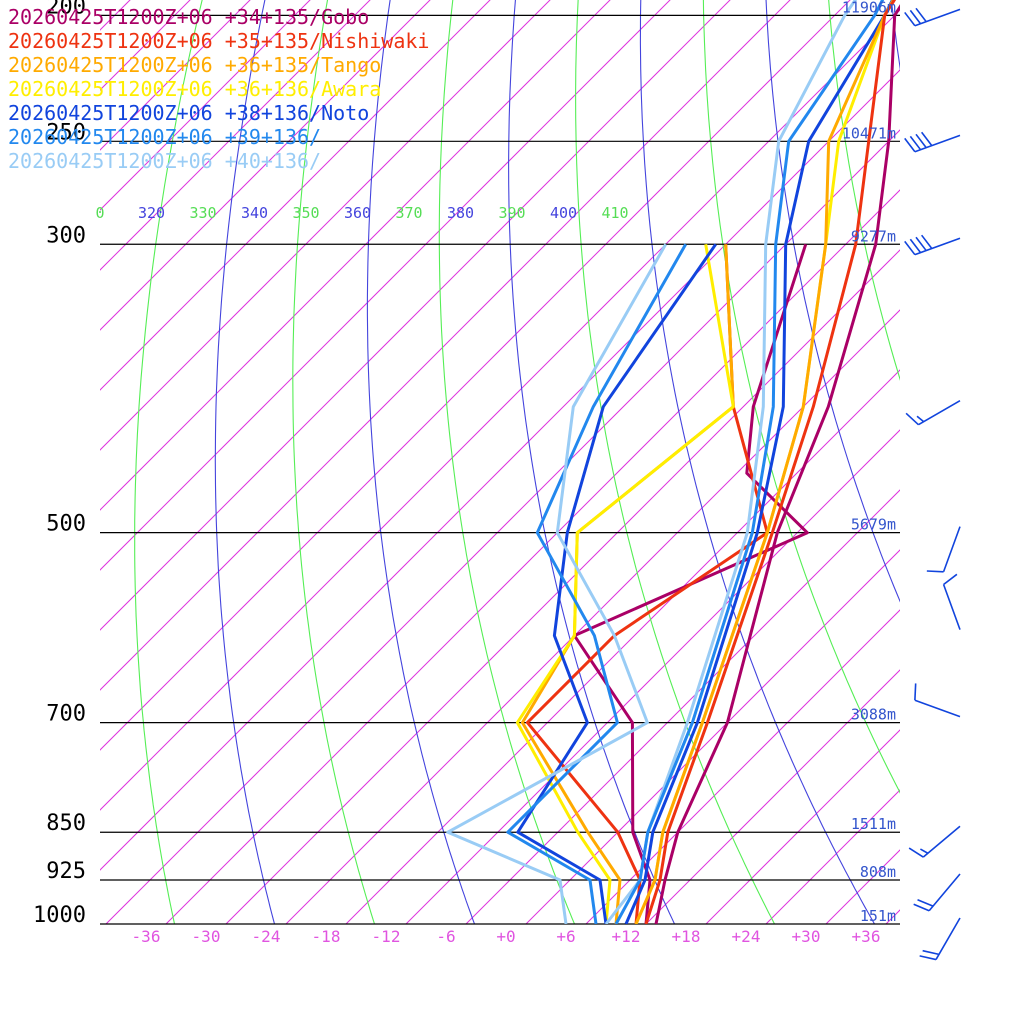  I want to click on height-label: 11906m, so click(869, 8).